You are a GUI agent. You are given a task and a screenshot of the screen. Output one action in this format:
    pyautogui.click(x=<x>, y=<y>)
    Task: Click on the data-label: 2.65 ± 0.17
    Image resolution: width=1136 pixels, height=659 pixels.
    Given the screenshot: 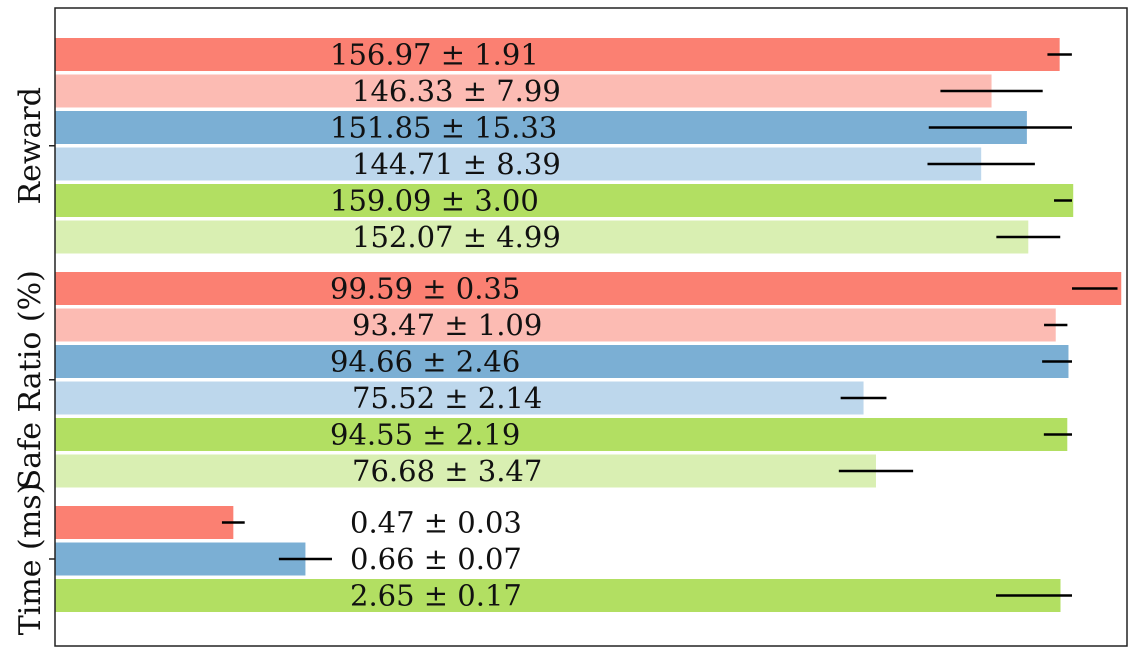 What is the action you would take?
    pyautogui.click(x=436, y=596)
    